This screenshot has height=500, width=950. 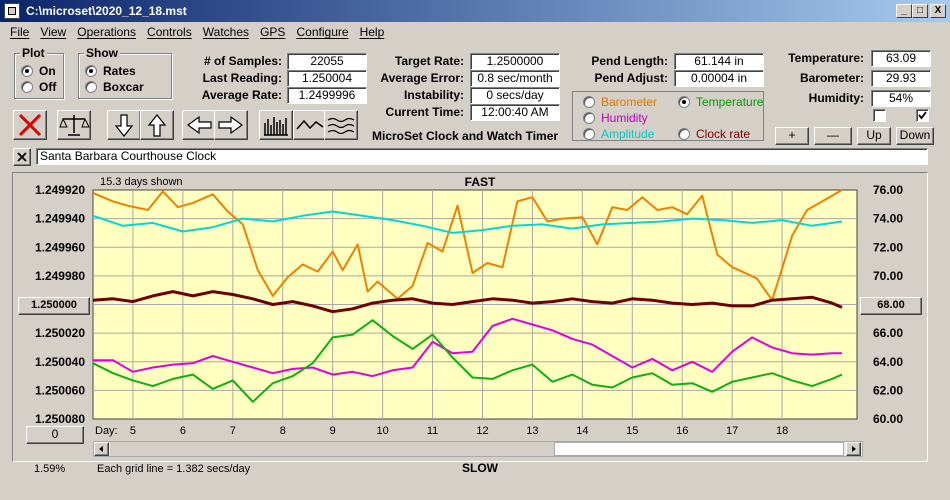 I want to click on plot-off-radio: Off, so click(x=38, y=87).